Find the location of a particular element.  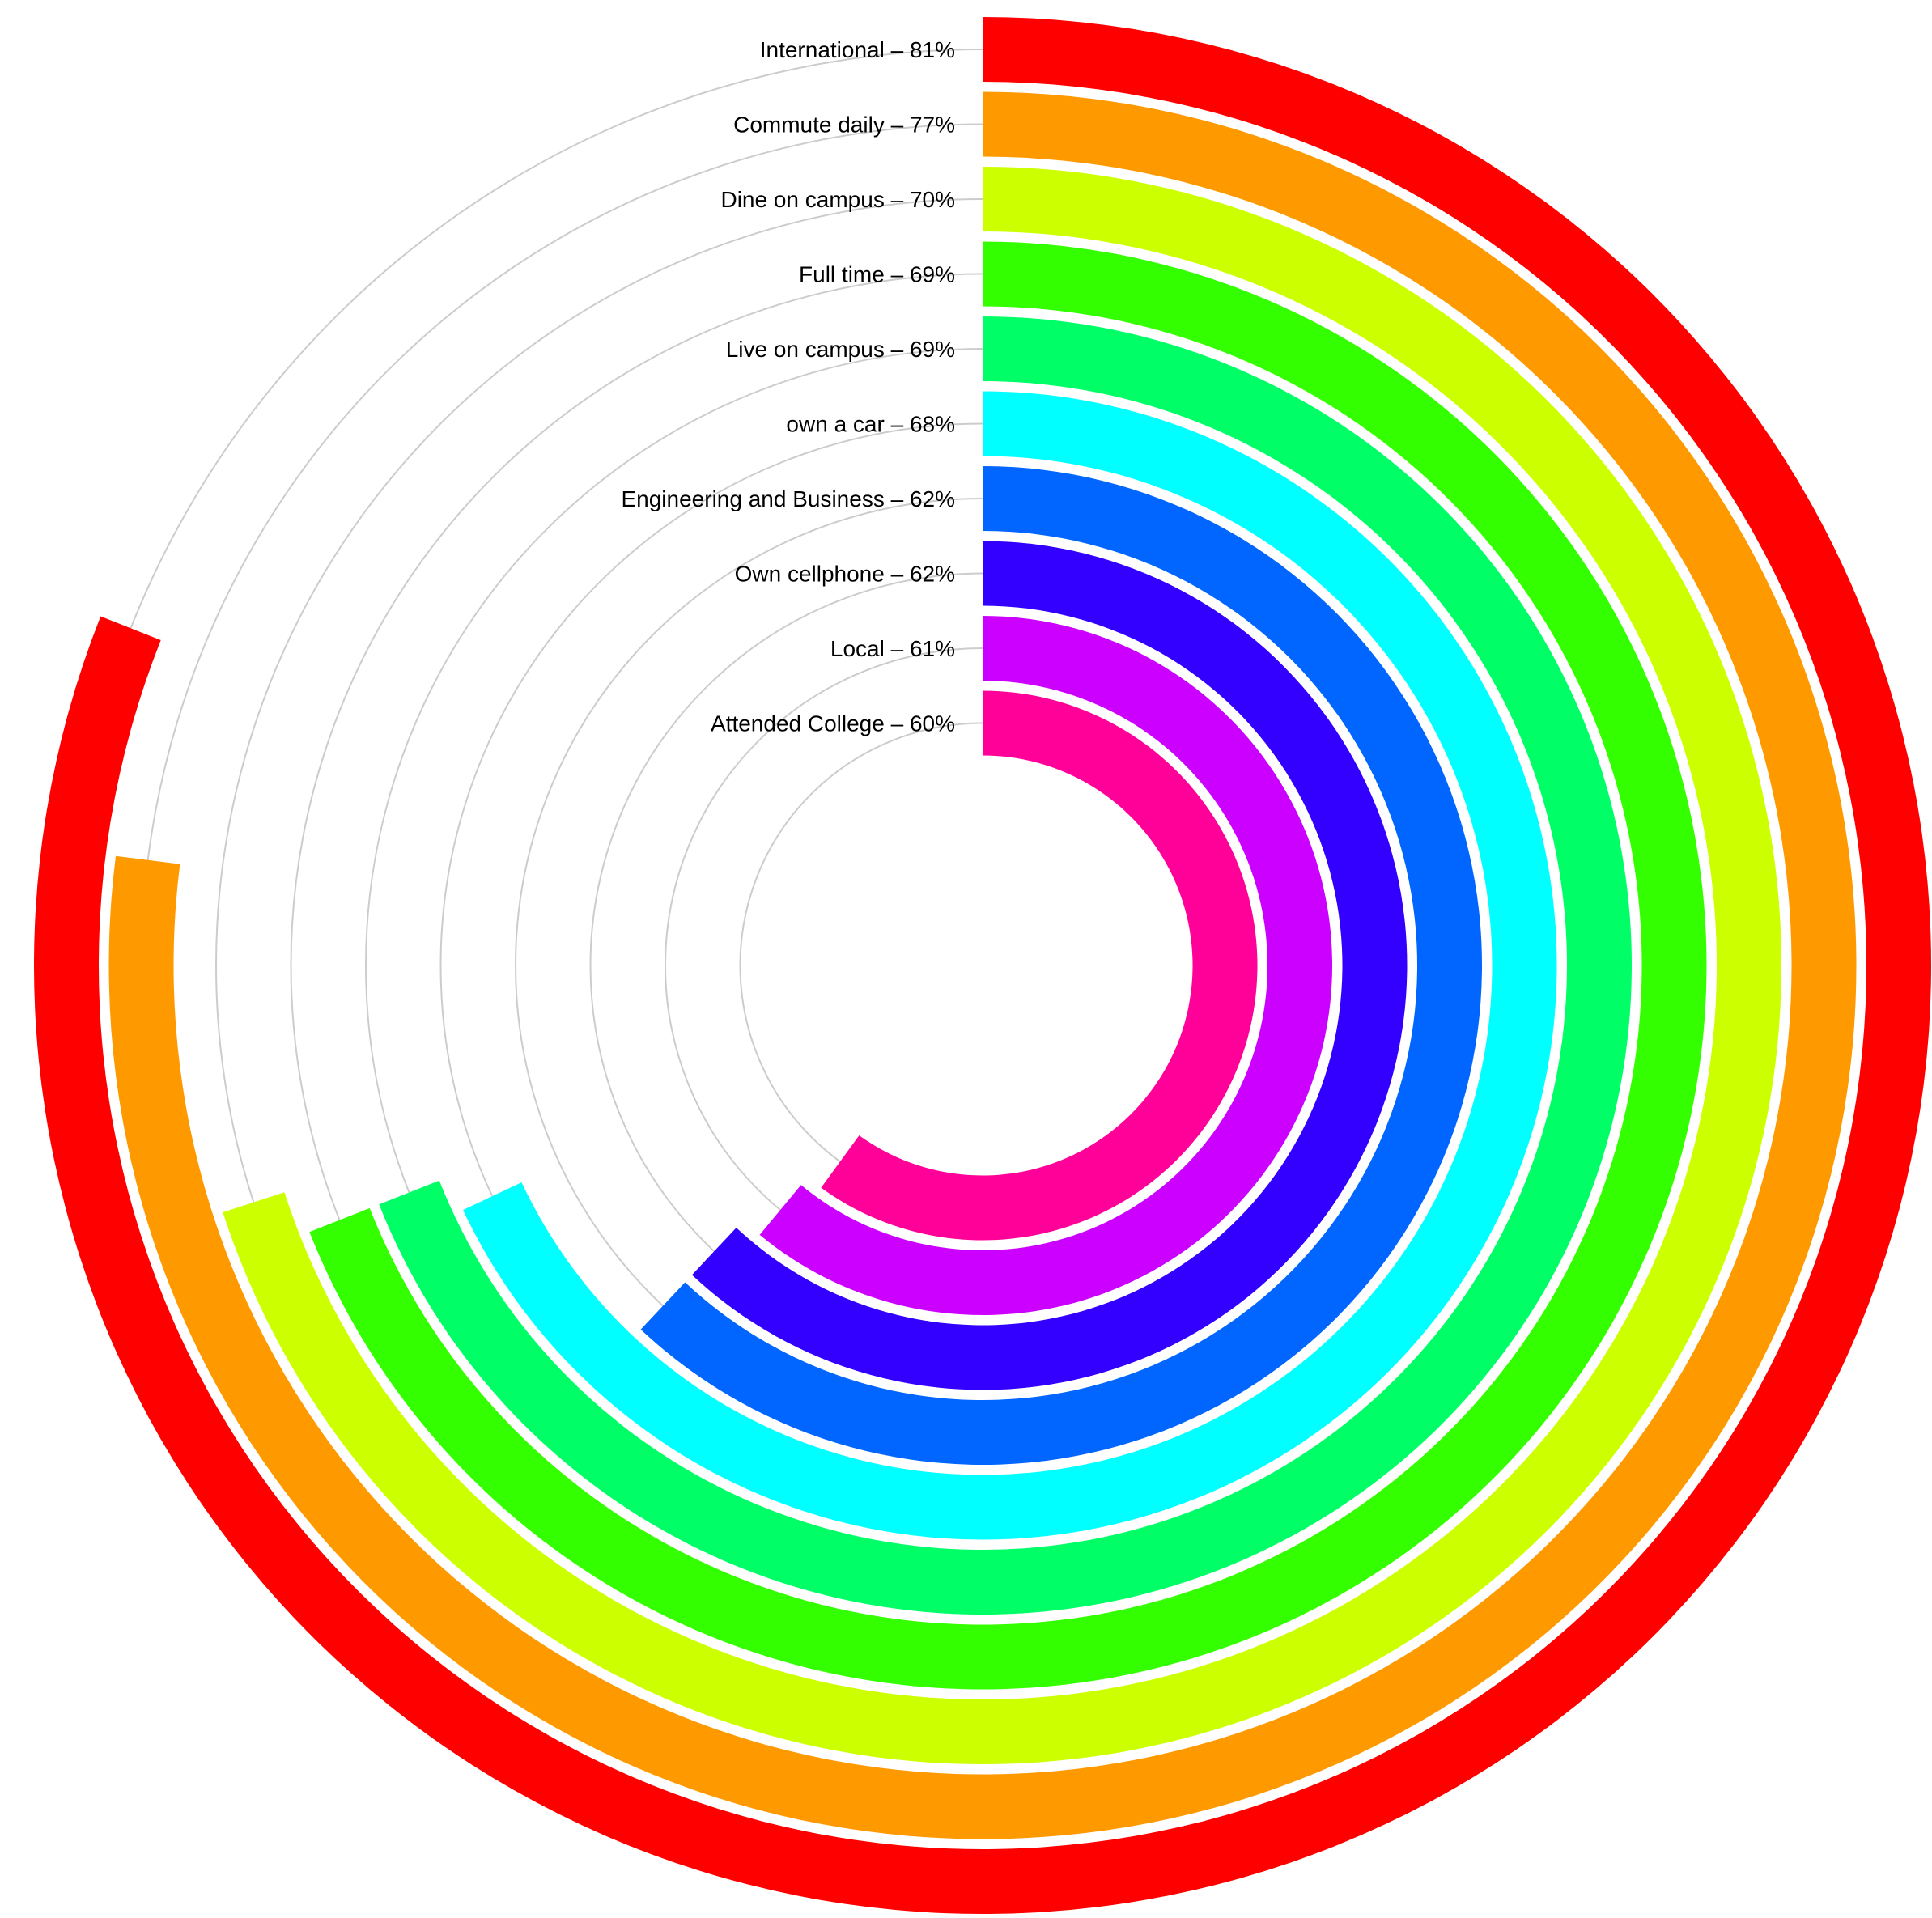

ring-label-5: Live on campus – 69% is located at coordinates (840, 349).